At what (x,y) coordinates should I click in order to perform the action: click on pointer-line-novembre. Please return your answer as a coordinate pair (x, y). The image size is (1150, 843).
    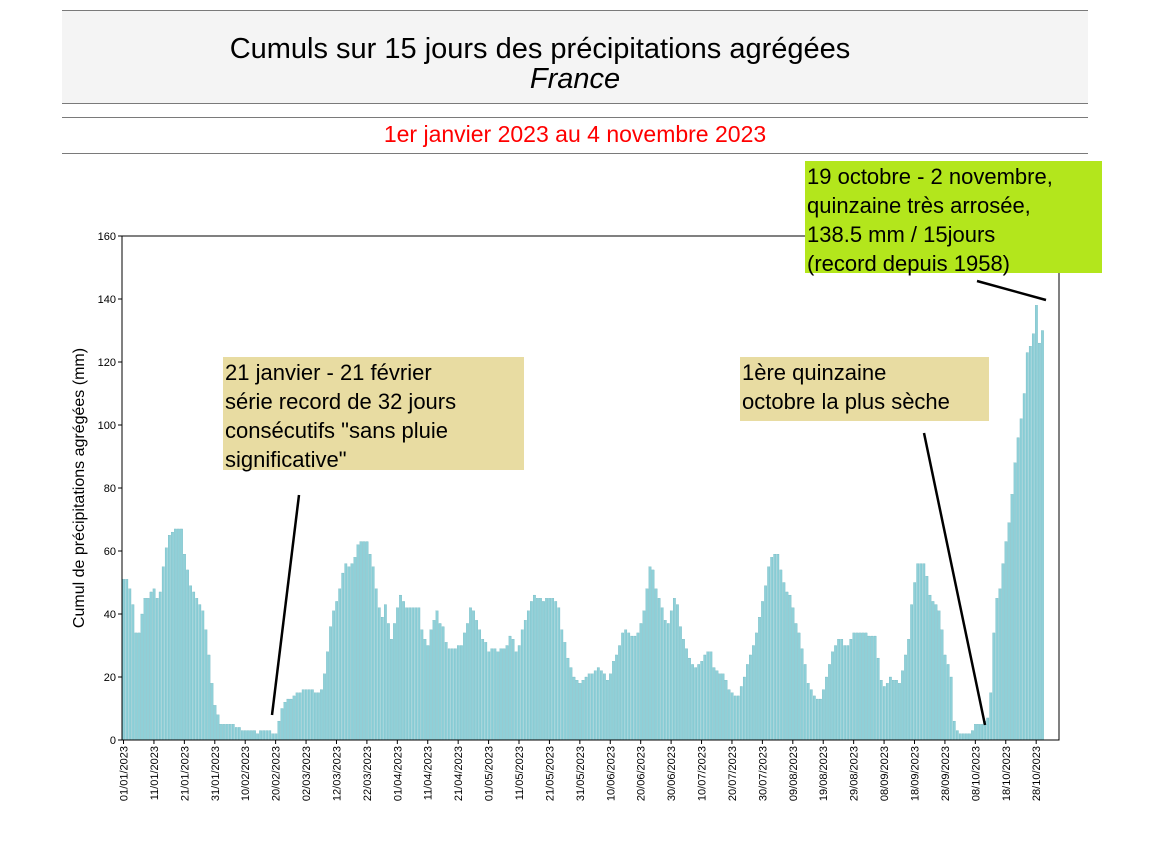
    Looking at the image, I should click on (1011, 290).